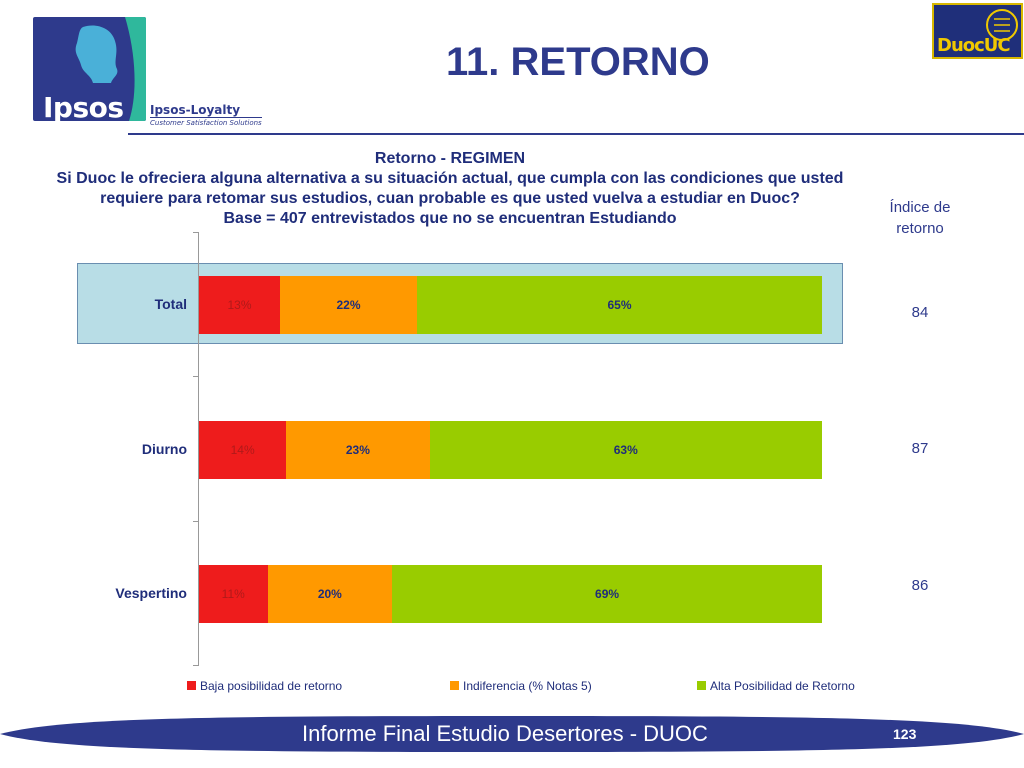 Image resolution: width=1024 pixels, height=768 pixels. What do you see at coordinates (977, 31) in the screenshot?
I see `duoc-logo: DuocUC` at bounding box center [977, 31].